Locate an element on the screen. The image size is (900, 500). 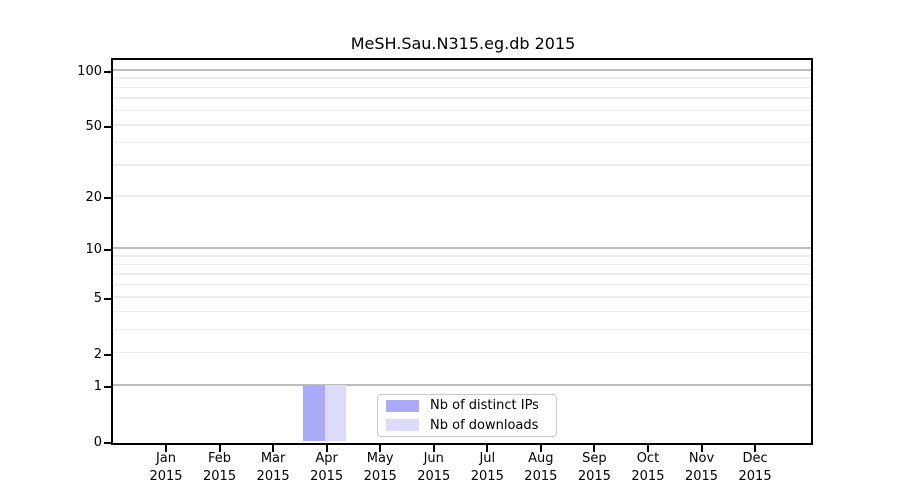
legend-label: Nb of distinct IPs is located at coordinates (484, 406).